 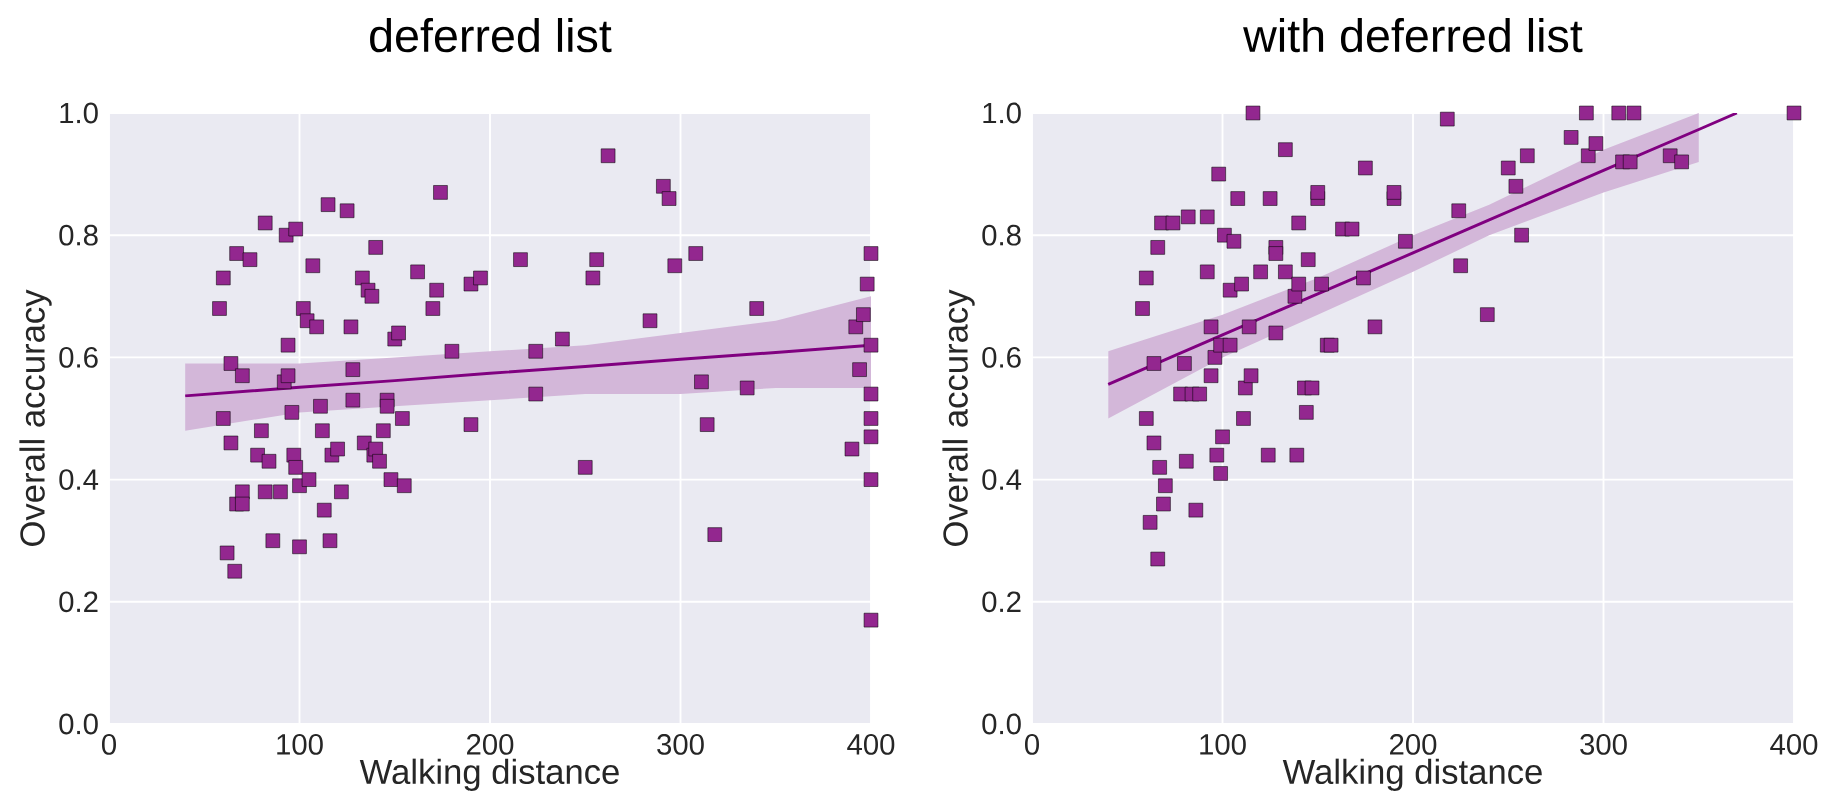 What do you see at coordinates (1422, 249) in the screenshot?
I see `line-series` at bounding box center [1422, 249].